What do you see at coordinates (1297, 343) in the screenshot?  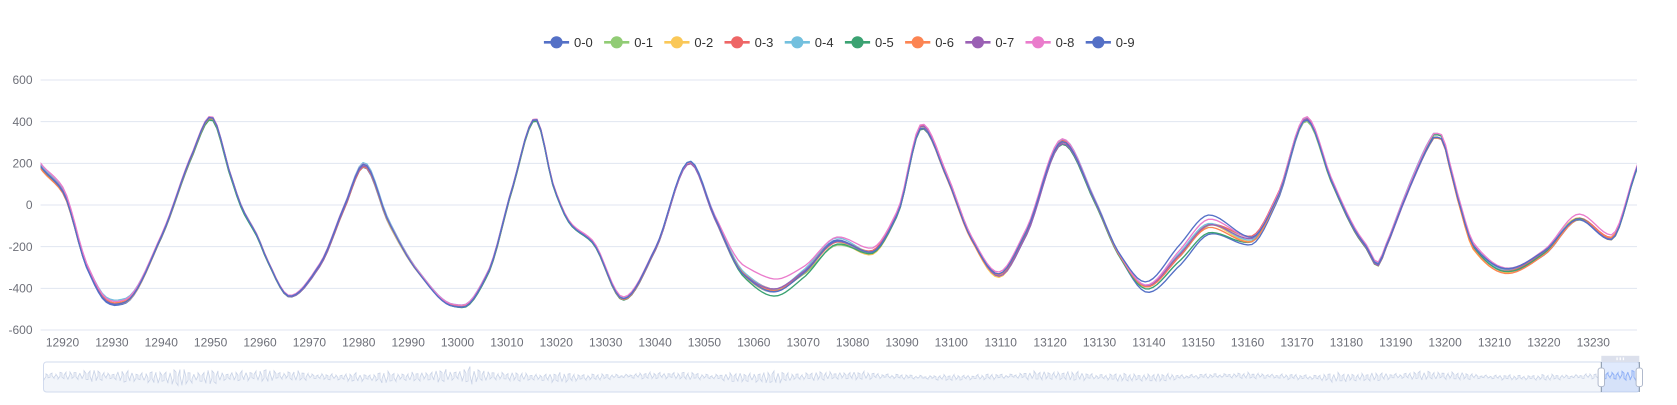 I see `svg-text: 13170` at bounding box center [1297, 343].